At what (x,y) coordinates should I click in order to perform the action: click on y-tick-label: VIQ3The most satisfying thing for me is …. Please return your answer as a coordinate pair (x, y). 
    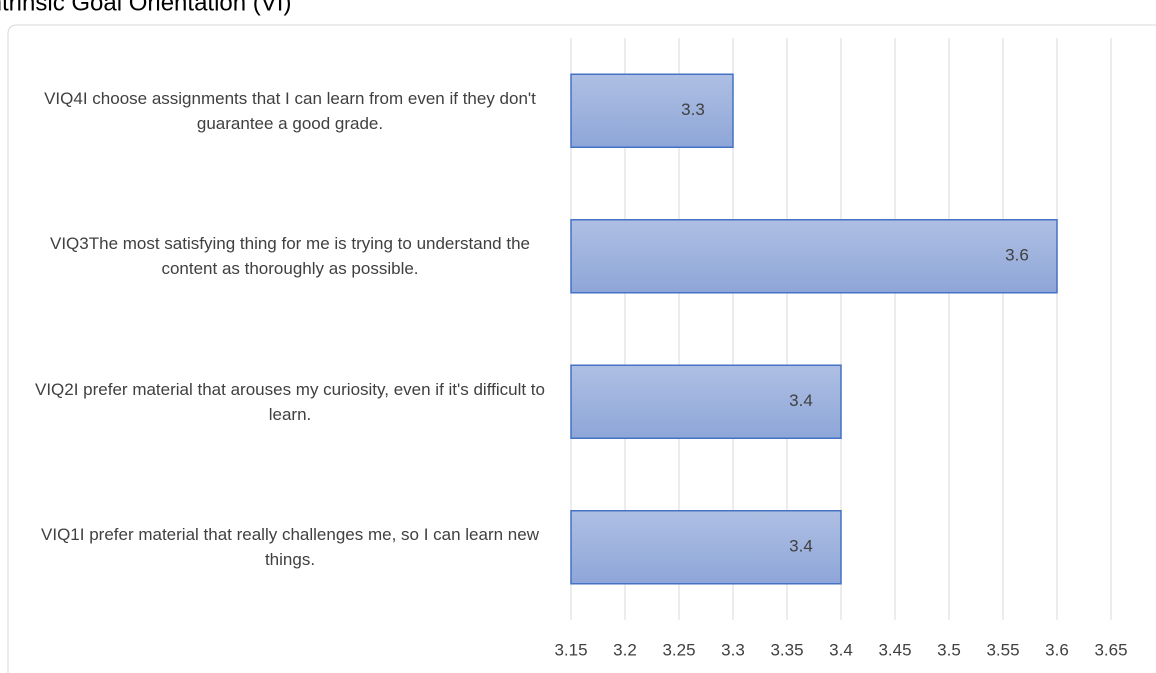
    Looking at the image, I should click on (289, 256).